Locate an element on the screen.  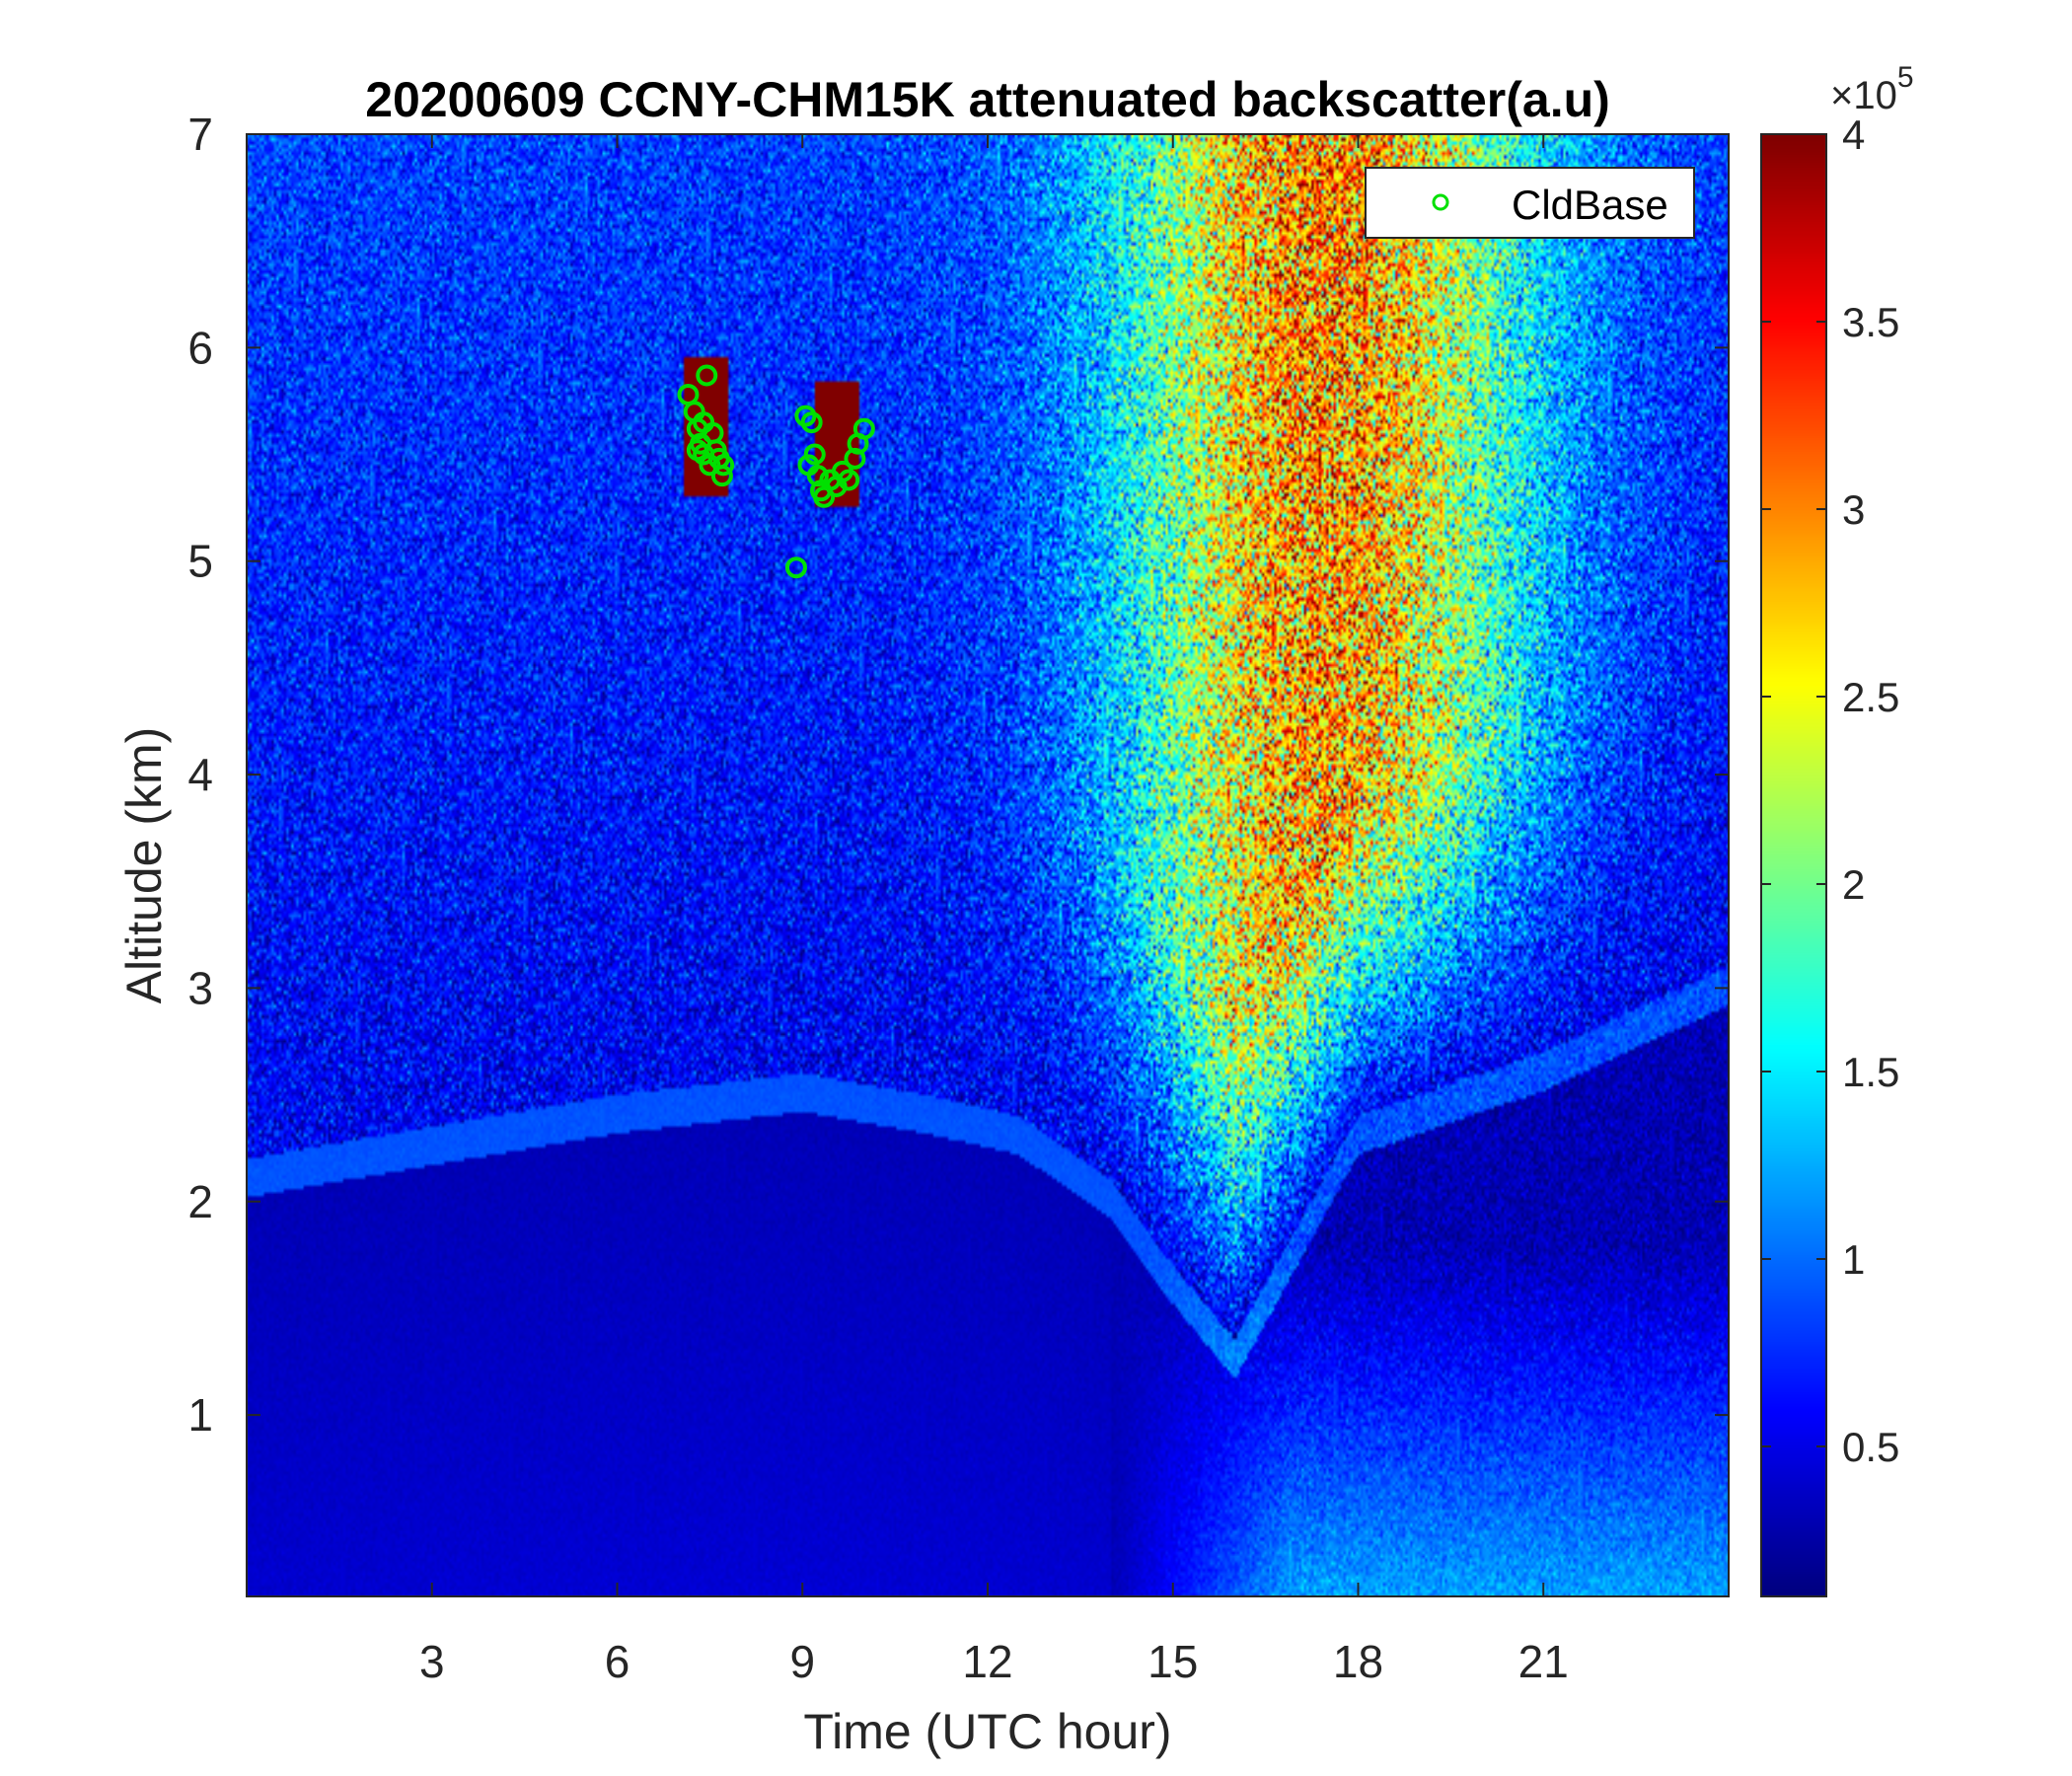
x-axis-label: Time (UTC hour) is located at coordinates (987, 1732).